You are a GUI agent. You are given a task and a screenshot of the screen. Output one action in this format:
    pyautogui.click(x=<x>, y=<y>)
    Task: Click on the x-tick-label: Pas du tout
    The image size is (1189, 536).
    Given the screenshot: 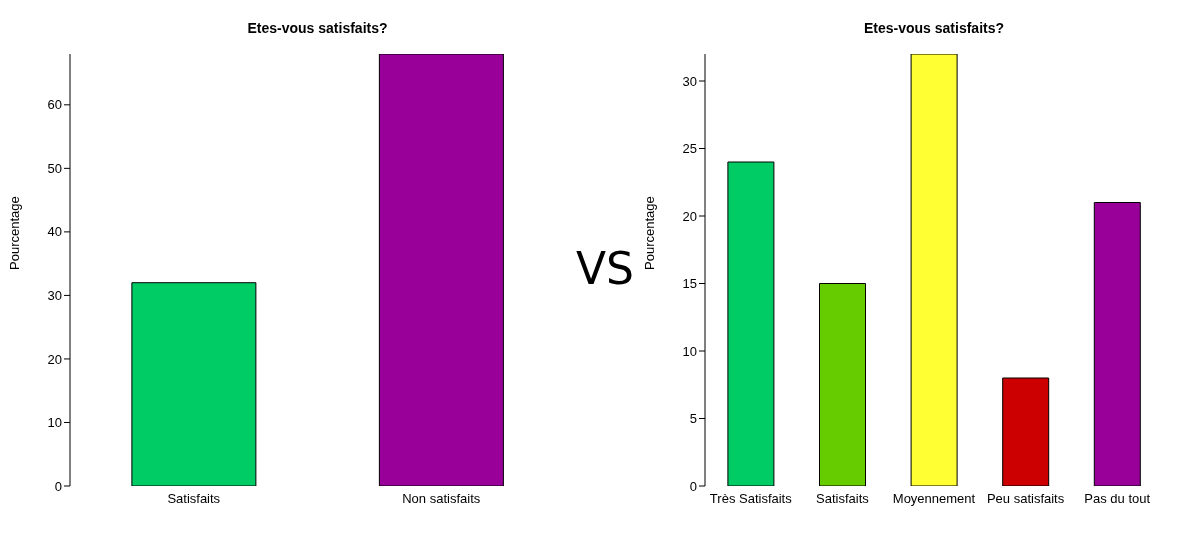 What is the action you would take?
    pyautogui.click(x=1117, y=499)
    